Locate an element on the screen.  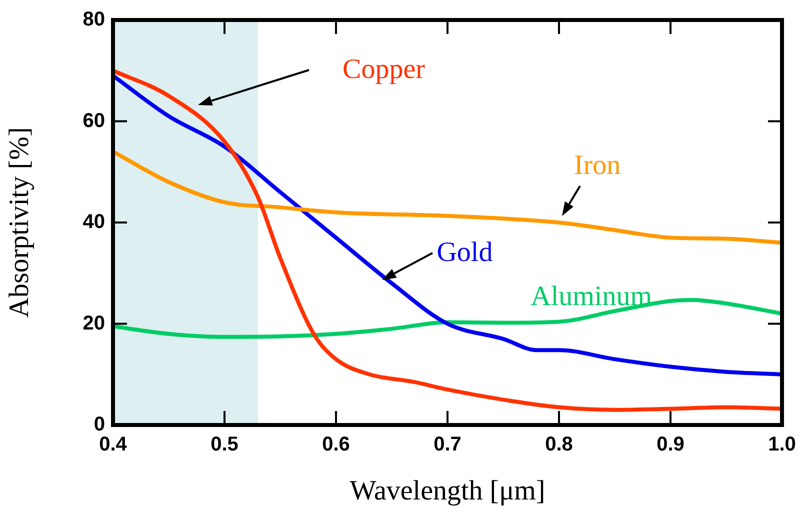
x-axis-title: Wavelength [μm] is located at coordinates (448, 491).